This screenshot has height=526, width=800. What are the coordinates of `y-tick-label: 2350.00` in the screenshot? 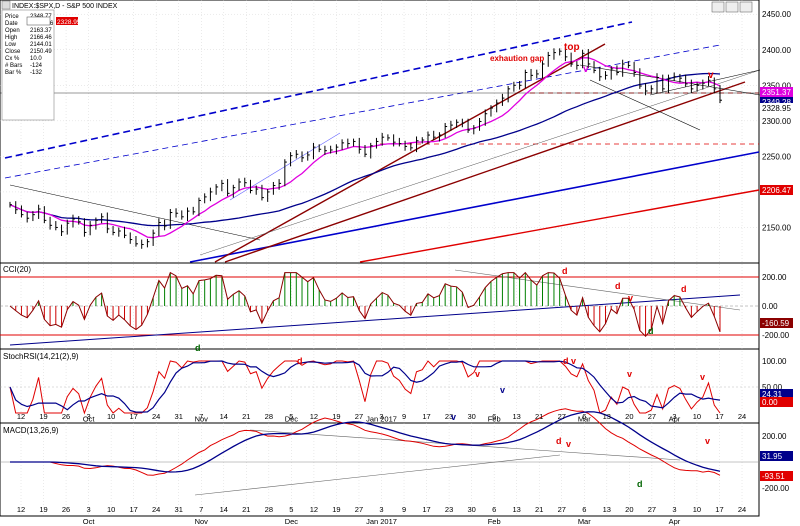 It's located at (776, 85).